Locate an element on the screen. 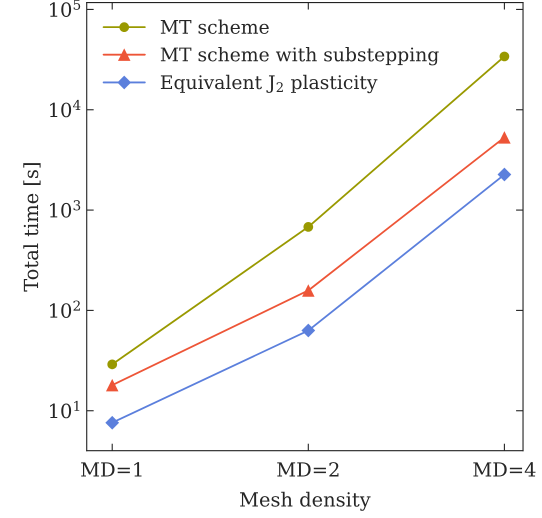  y-tick-label: 10$^{5}$ is located at coordinates (65, 8).